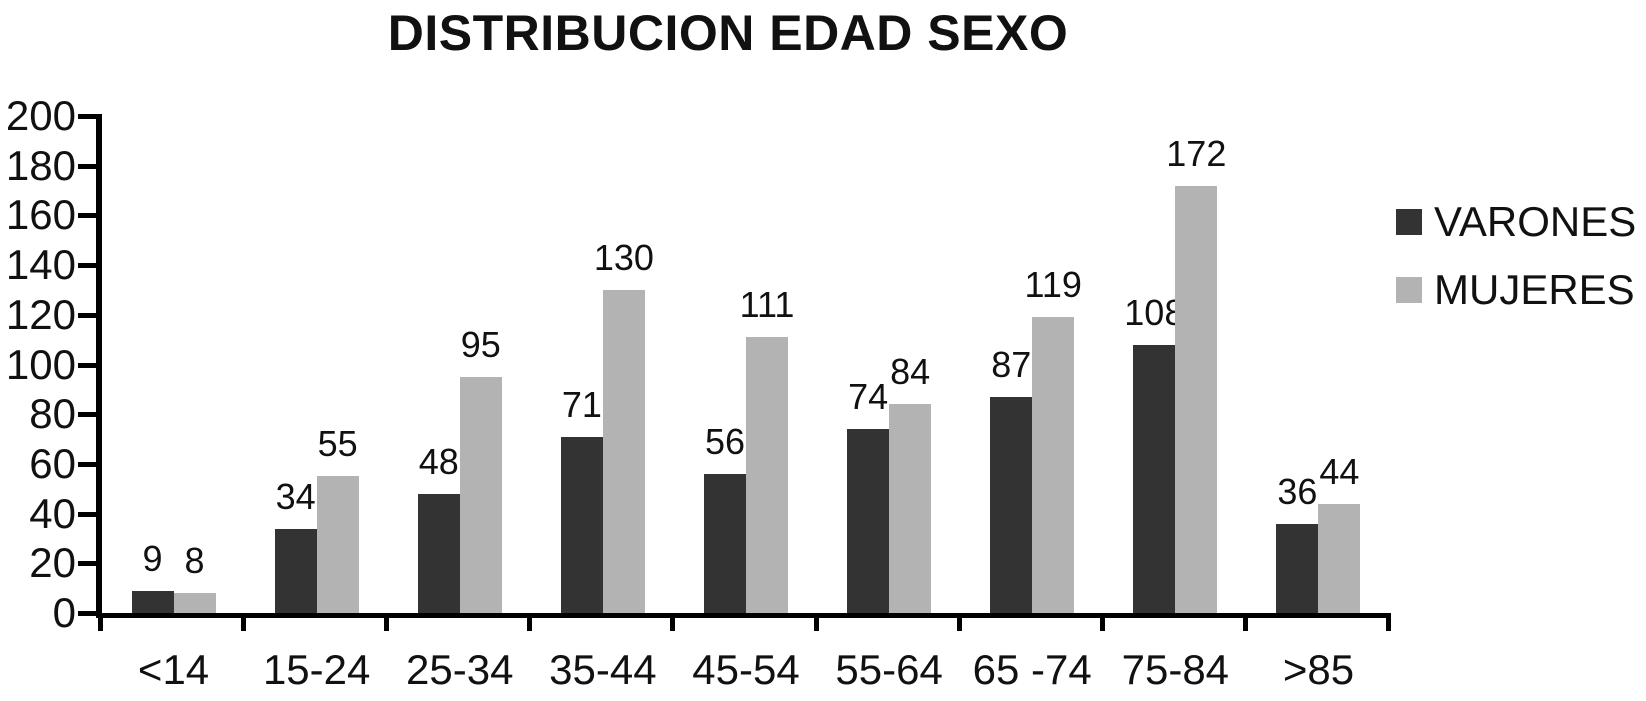 Image resolution: width=1646 pixels, height=701 pixels. Describe the element at coordinates (743, 615) in the screenshot. I see `x-axis-line` at that location.